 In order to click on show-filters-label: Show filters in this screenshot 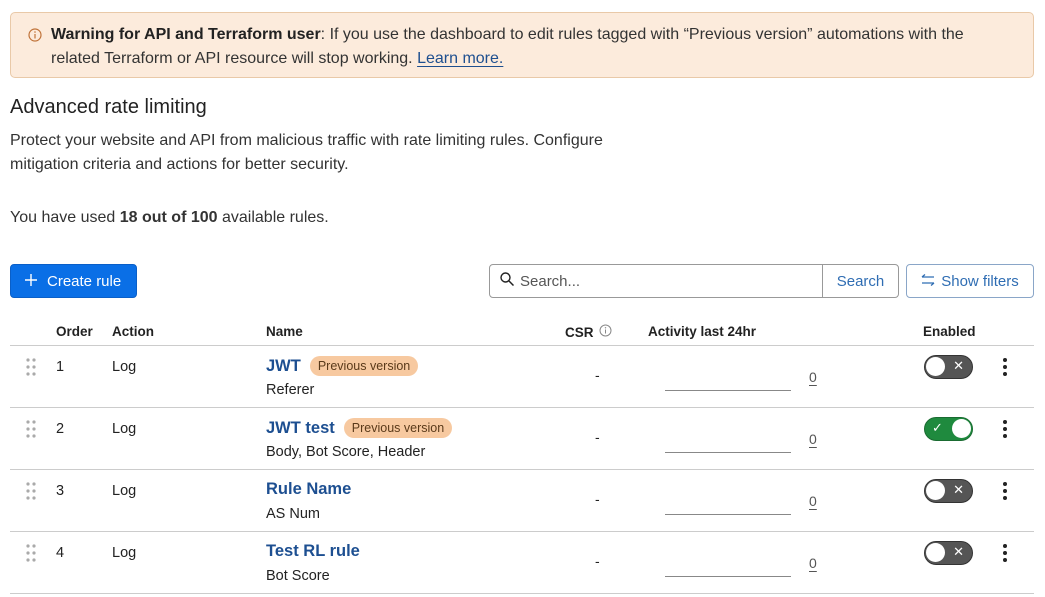, I will do `click(980, 281)`.